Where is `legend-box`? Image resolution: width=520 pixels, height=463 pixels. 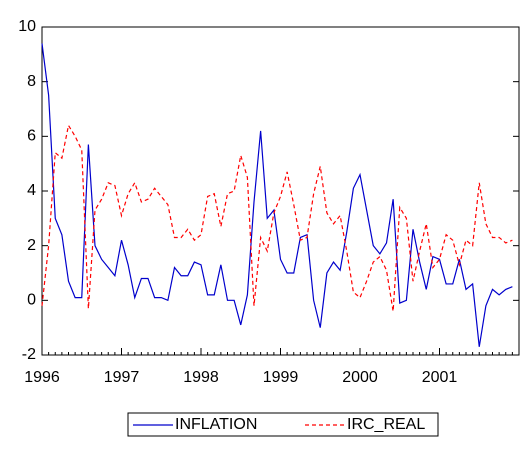 legend-box is located at coordinates (283, 424).